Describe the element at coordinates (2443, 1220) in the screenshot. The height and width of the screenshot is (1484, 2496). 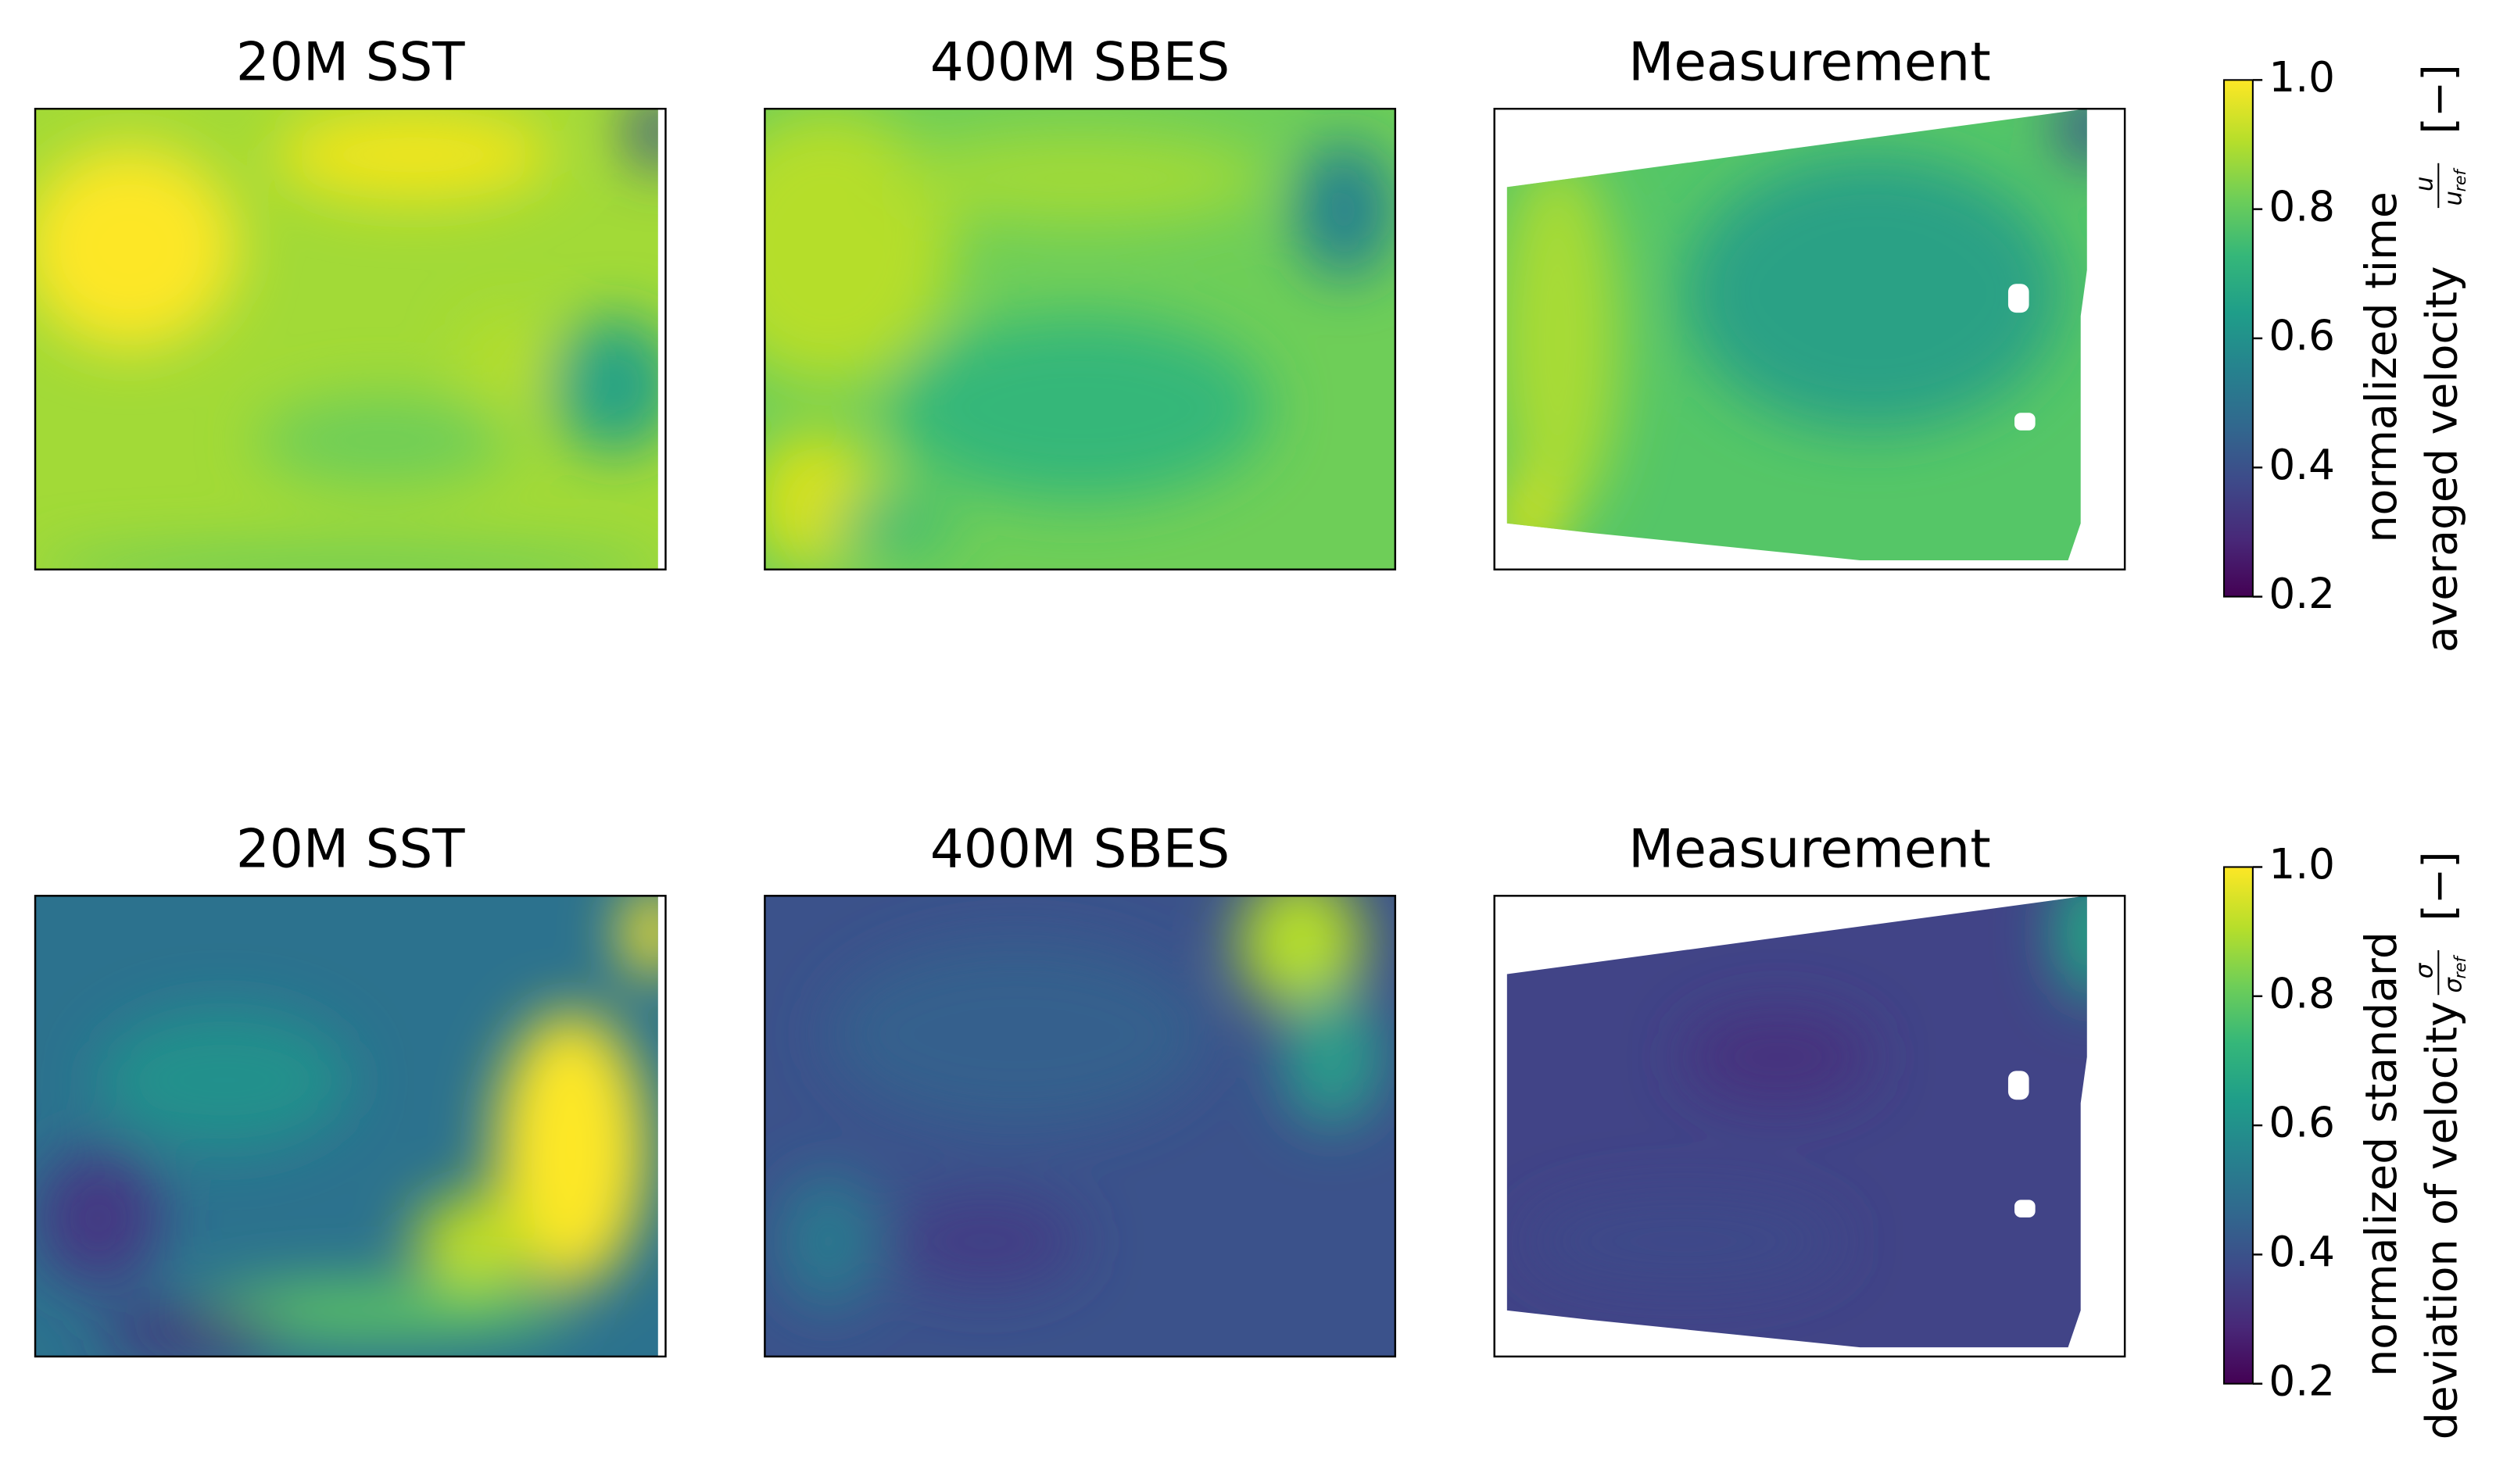
I see `colorbar-label: deviation of velocity` at that location.